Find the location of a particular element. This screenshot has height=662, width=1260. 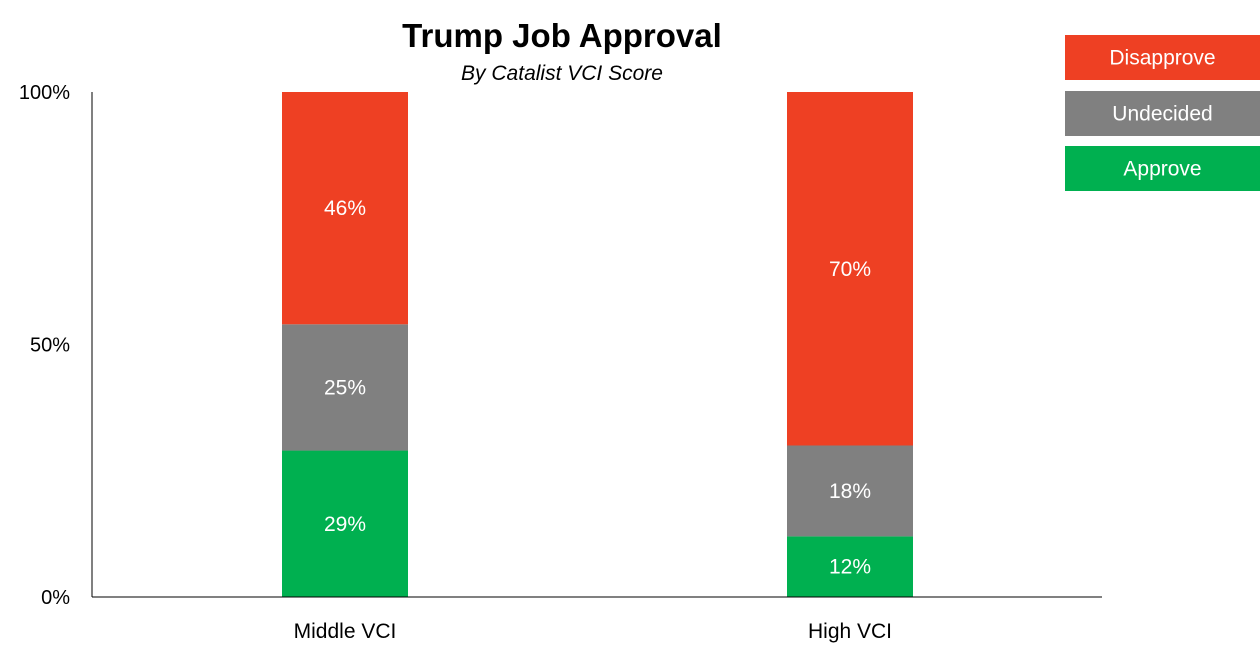

chart-title: Trump Job Approval is located at coordinates (562, 35).